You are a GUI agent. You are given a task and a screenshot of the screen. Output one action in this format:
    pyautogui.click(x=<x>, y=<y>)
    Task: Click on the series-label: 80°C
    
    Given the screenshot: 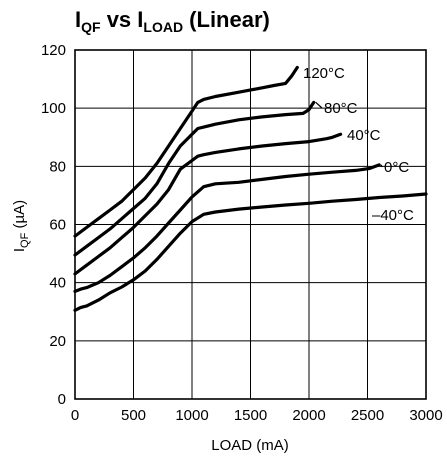 What is the action you would take?
    pyautogui.click(x=341, y=108)
    